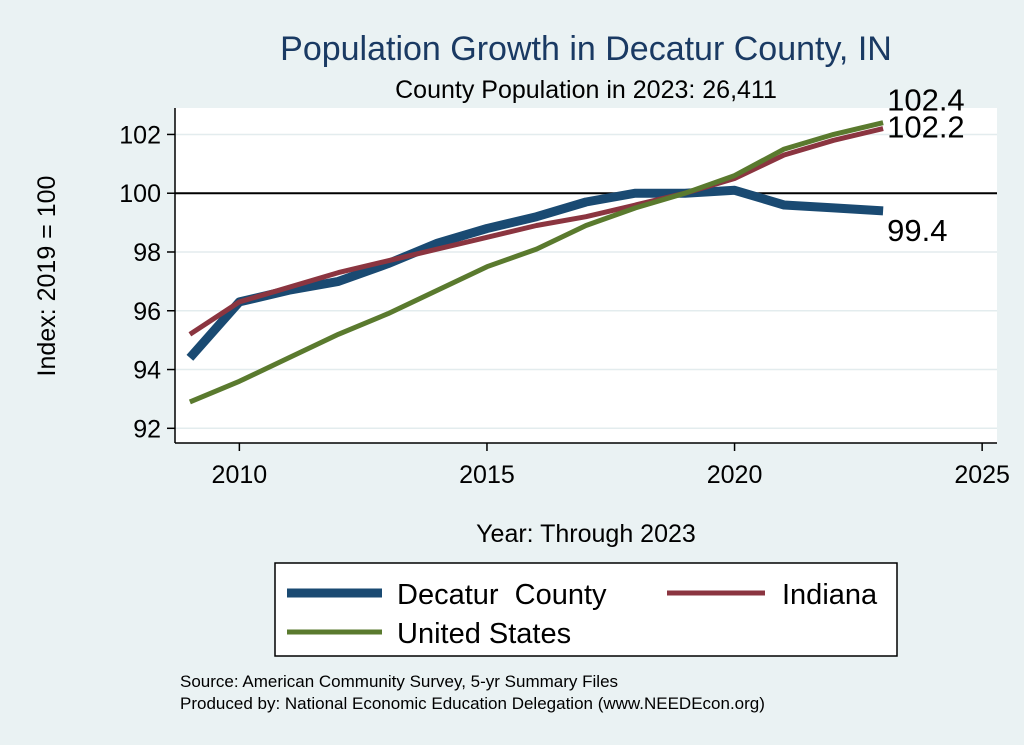 The width and height of the screenshot is (1024, 745). I want to click on y-tick-label-92: 92, so click(147, 429).